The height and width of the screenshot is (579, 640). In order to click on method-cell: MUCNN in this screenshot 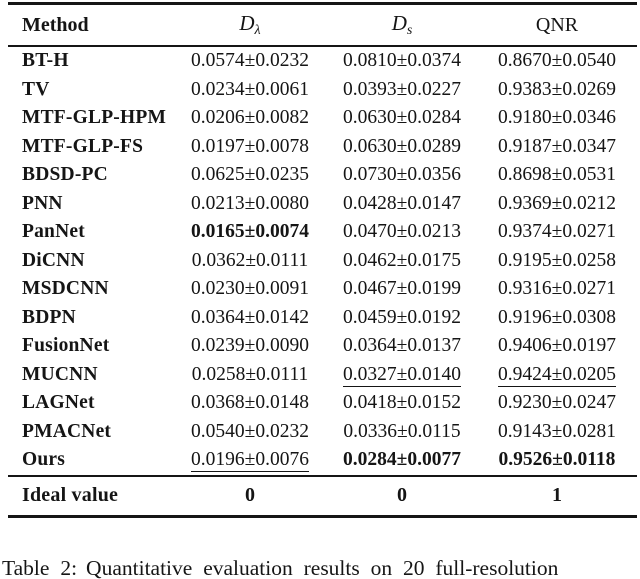, I will do `click(60, 374)`.